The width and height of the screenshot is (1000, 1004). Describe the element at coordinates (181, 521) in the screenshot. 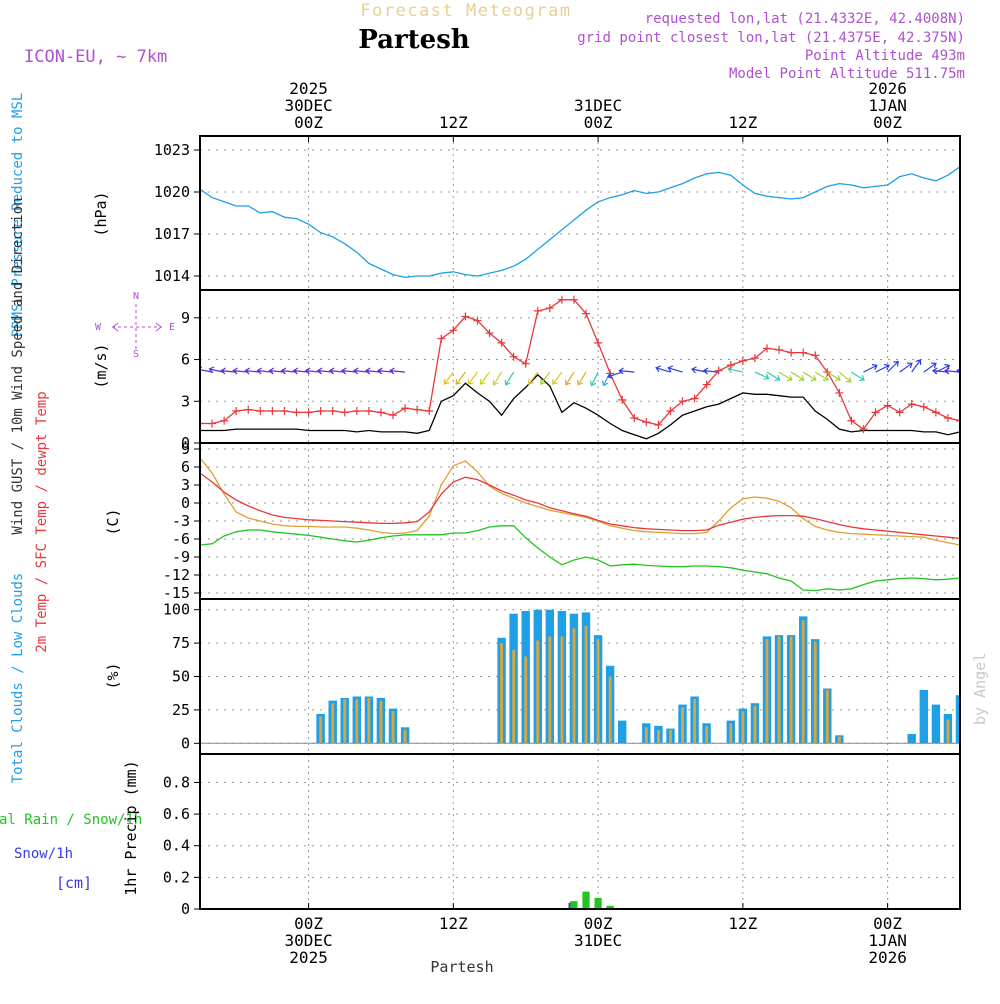

I see `y-tick-label: -3` at that location.